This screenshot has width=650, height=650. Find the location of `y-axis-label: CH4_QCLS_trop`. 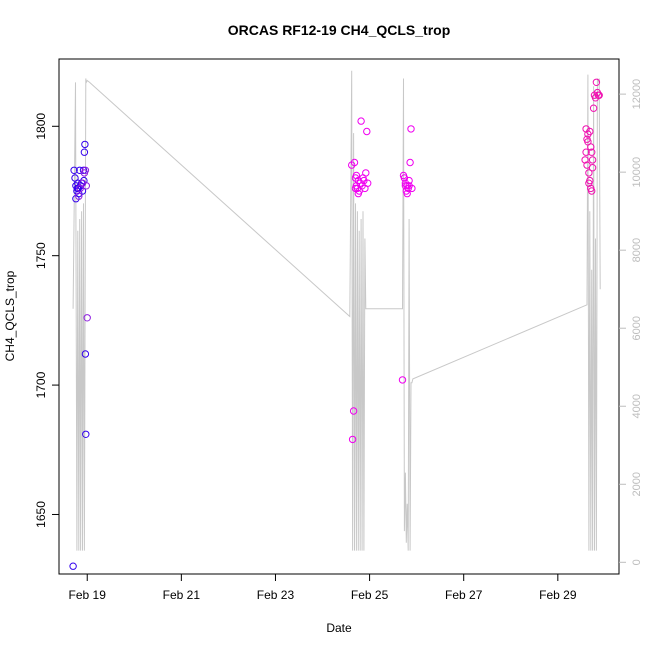

y-axis-label: CH4_QCLS_trop is located at coordinates (10, 315).